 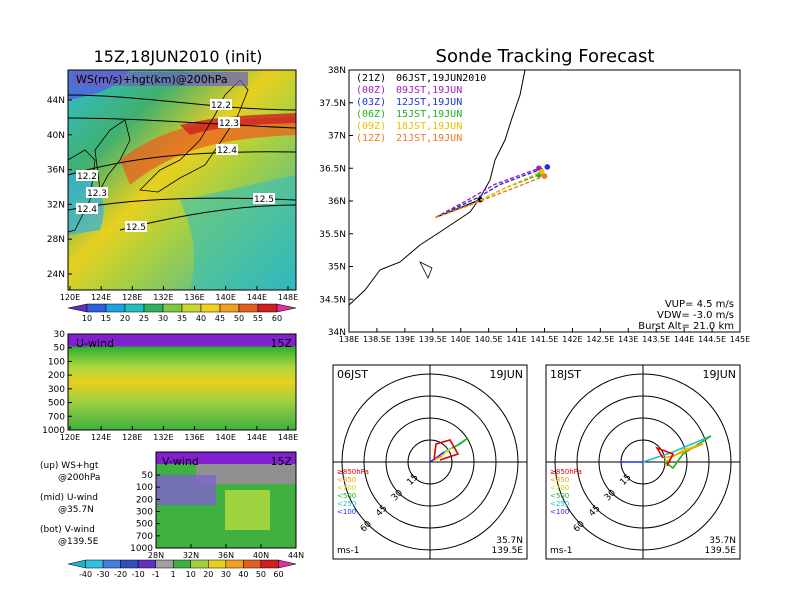 I want to click on ws-lat-label: 44N, so click(x=56, y=101).